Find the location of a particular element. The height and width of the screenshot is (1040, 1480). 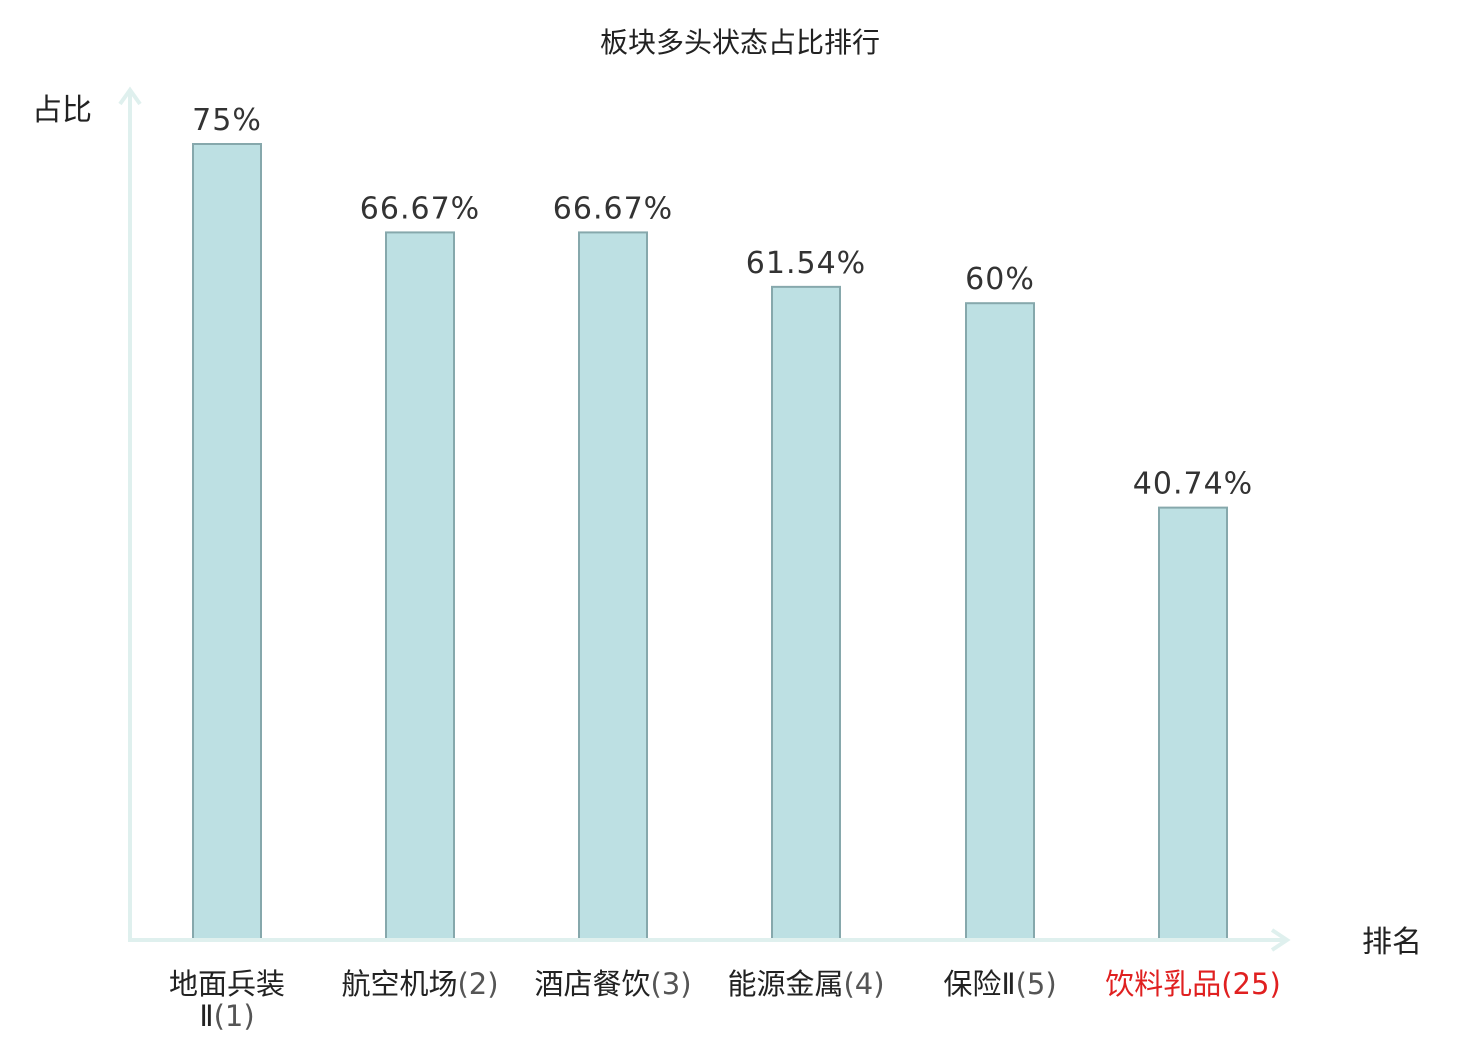

category-rank-6: (25) is located at coordinates (1251, 984).